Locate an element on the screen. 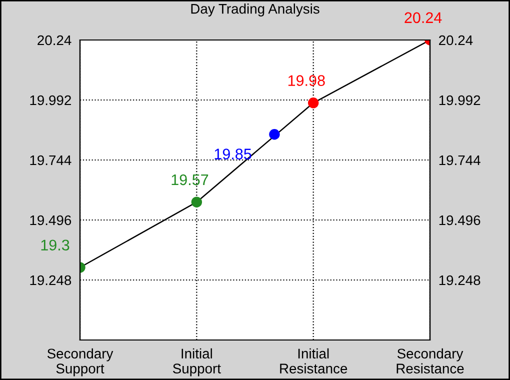  y2-tick-label: 20.24 is located at coordinates (456, 40).